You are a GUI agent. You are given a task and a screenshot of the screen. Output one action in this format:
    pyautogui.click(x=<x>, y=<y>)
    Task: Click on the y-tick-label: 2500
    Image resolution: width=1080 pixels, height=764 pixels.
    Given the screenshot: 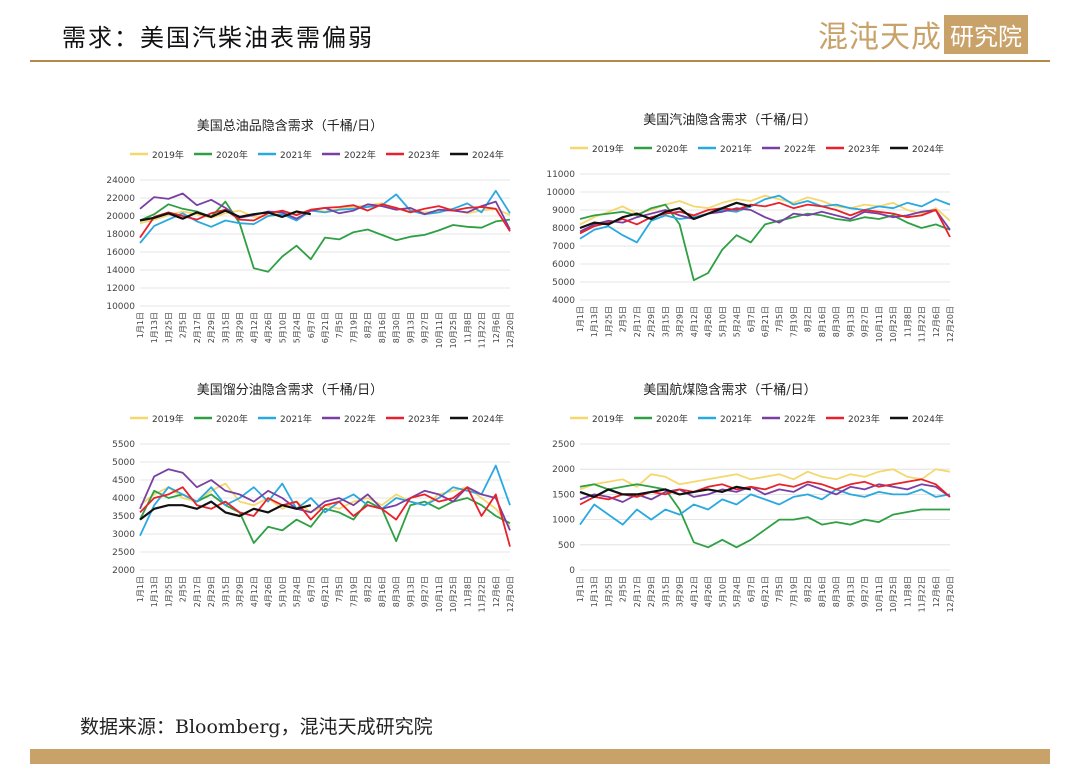 What is the action you would take?
    pyautogui.click(x=123, y=553)
    